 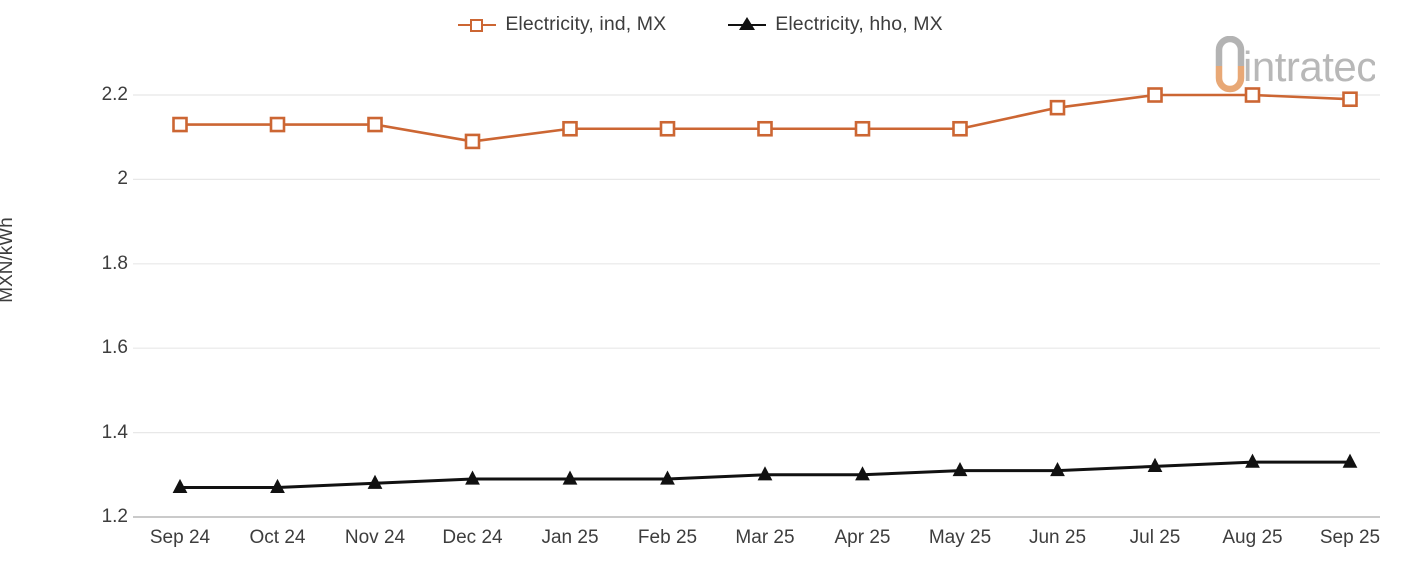 I want to click on legend-item-electricity-ind: Electricity, ind, MX, so click(x=562, y=24).